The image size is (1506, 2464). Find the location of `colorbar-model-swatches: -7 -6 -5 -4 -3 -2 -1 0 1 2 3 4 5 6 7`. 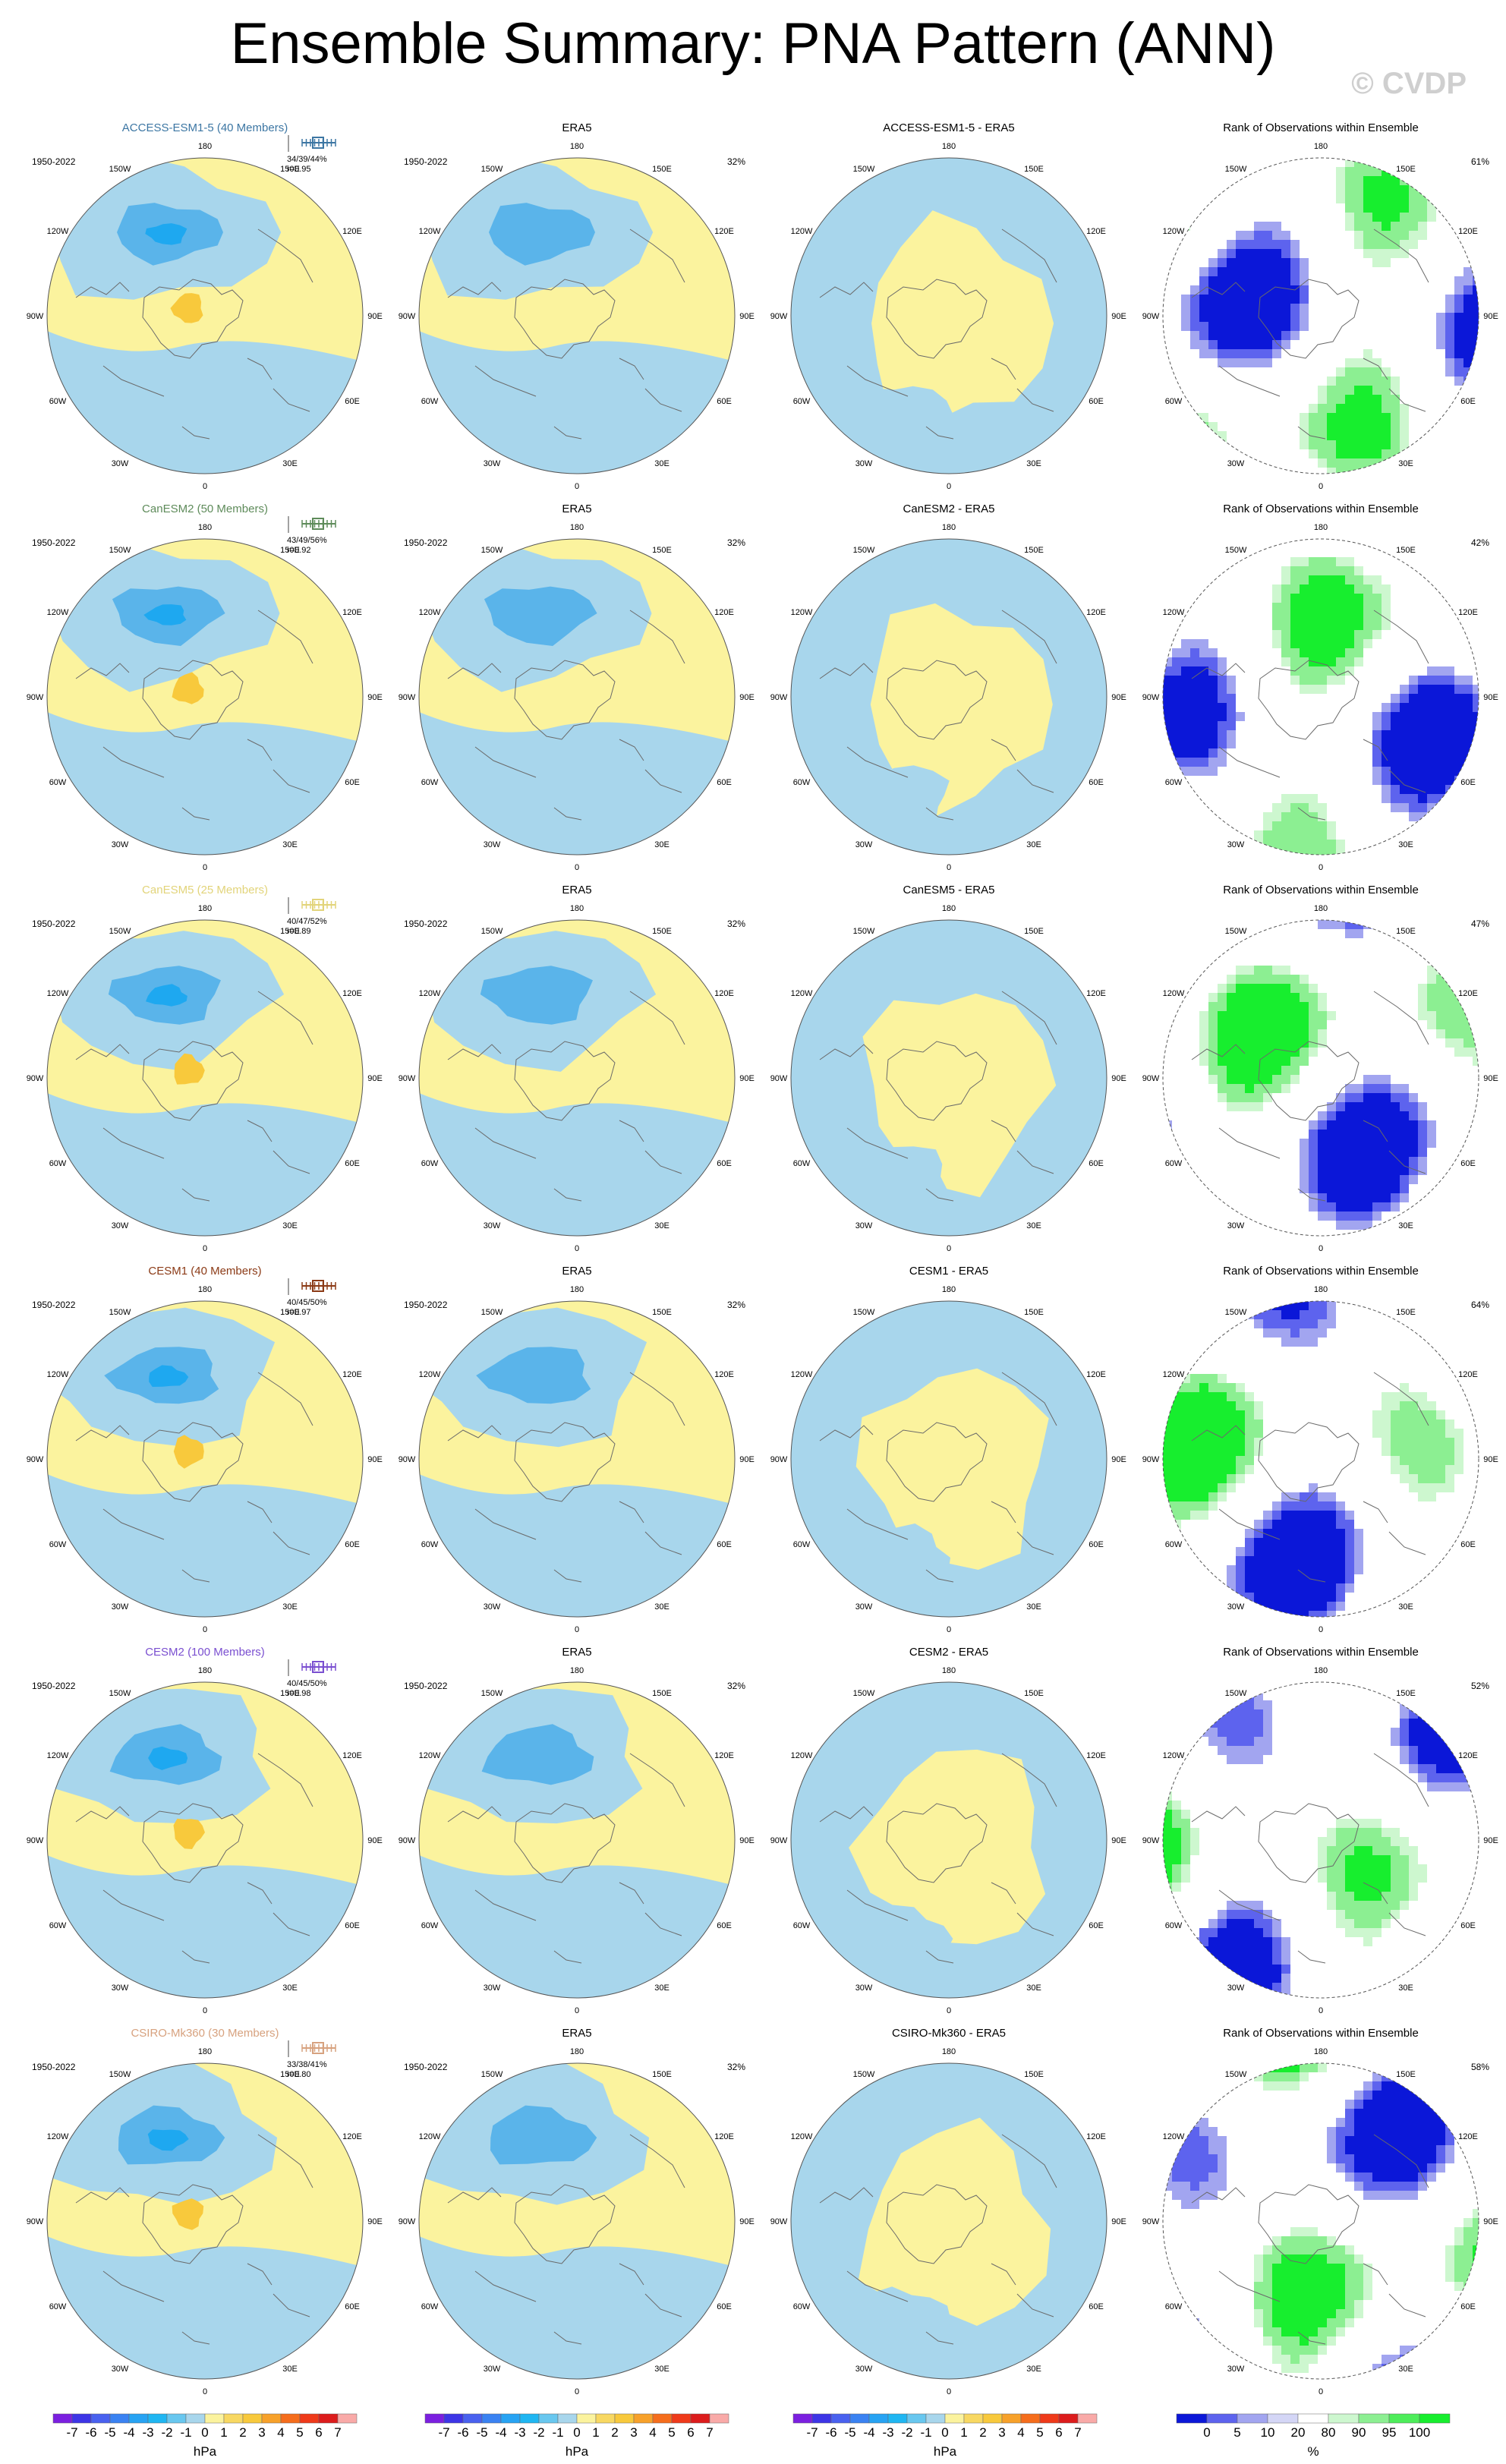

colorbar-model-swatches: -7 -6 -5 -4 -3 -2 -1 0 1 2 3 4 5 6 7 is located at coordinates (205, 2426).